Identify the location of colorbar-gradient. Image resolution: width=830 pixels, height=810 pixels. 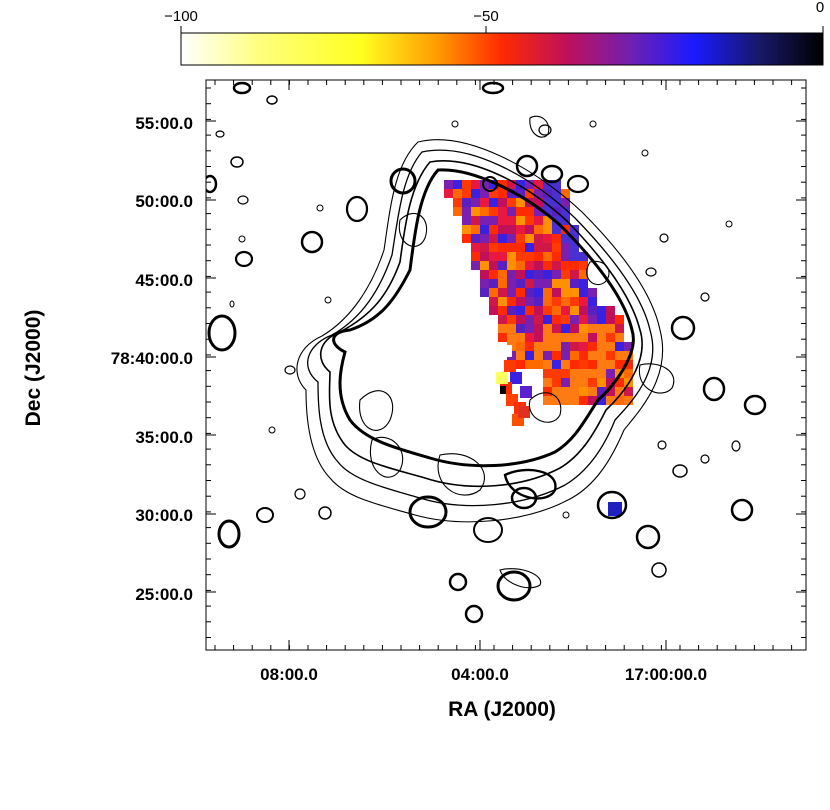
(502, 49).